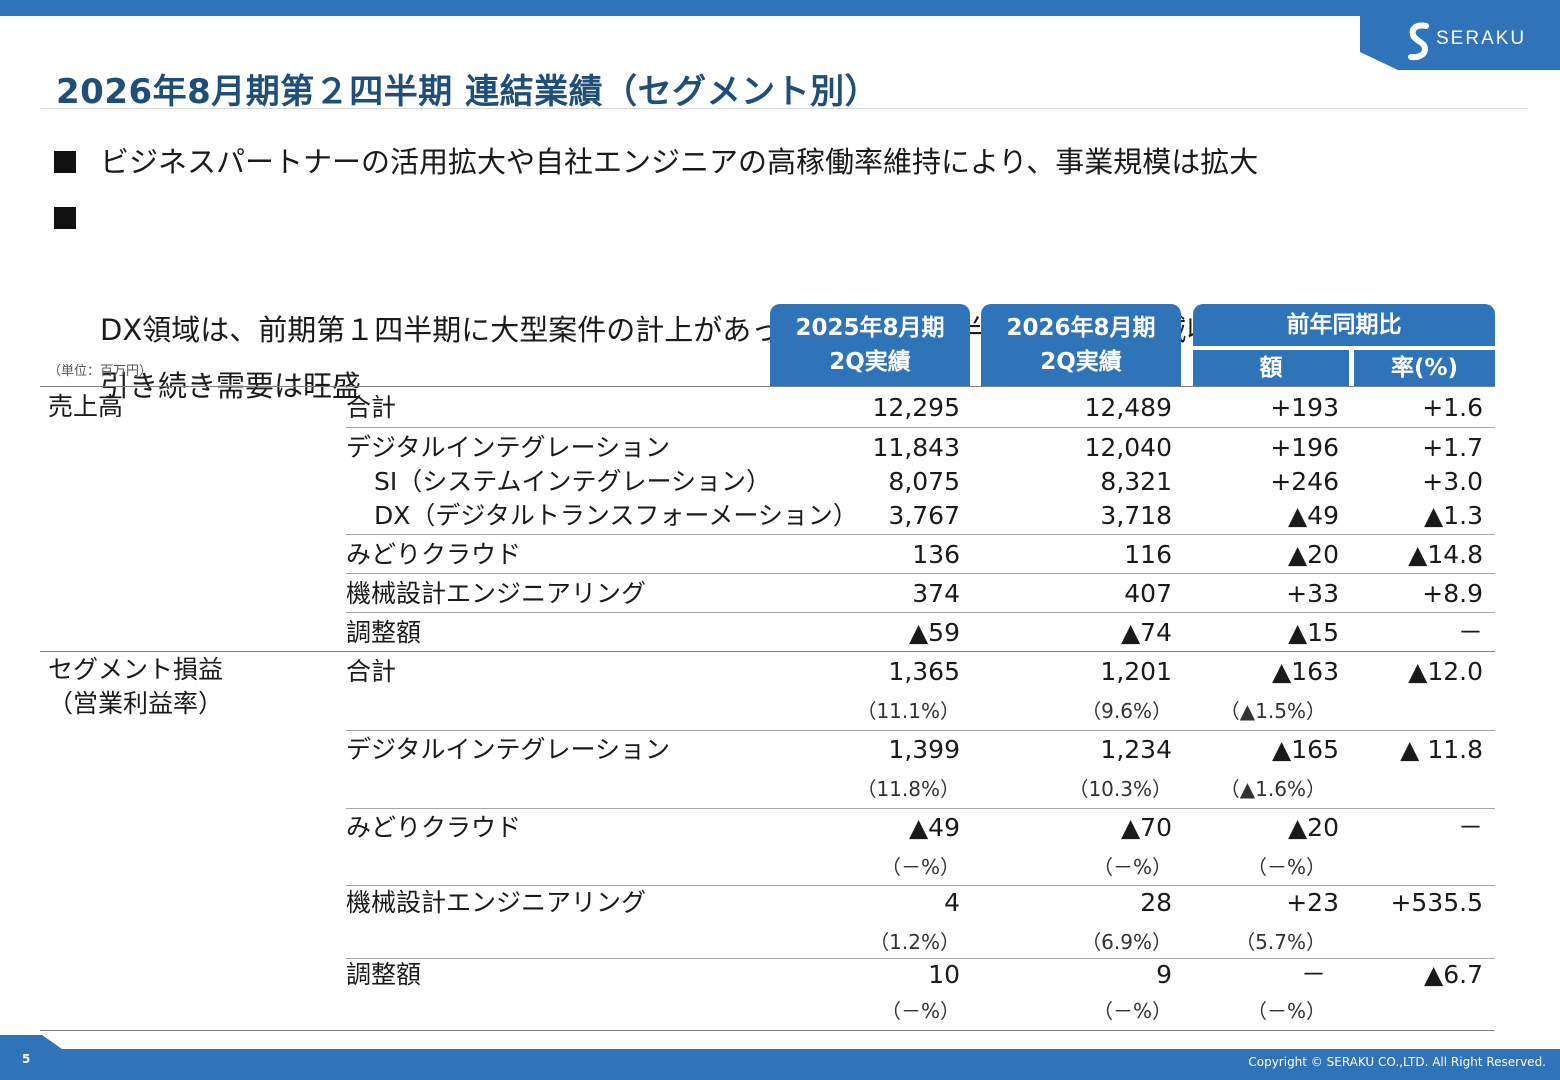 The height and width of the screenshot is (1080, 1560). What do you see at coordinates (1441, 749) in the screenshot?
I see `cell-rate: ▲ 11.8` at bounding box center [1441, 749].